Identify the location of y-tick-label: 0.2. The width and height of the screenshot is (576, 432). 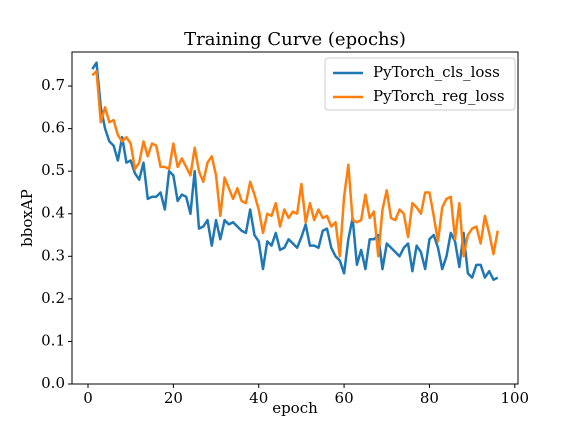
(53, 298).